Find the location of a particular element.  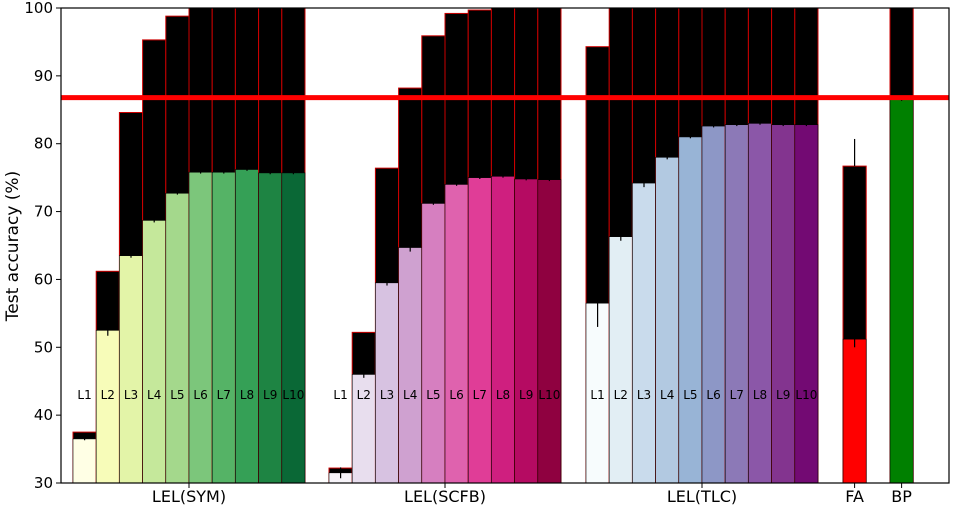

x-tick-label: LEL(TLC) is located at coordinates (702, 496).